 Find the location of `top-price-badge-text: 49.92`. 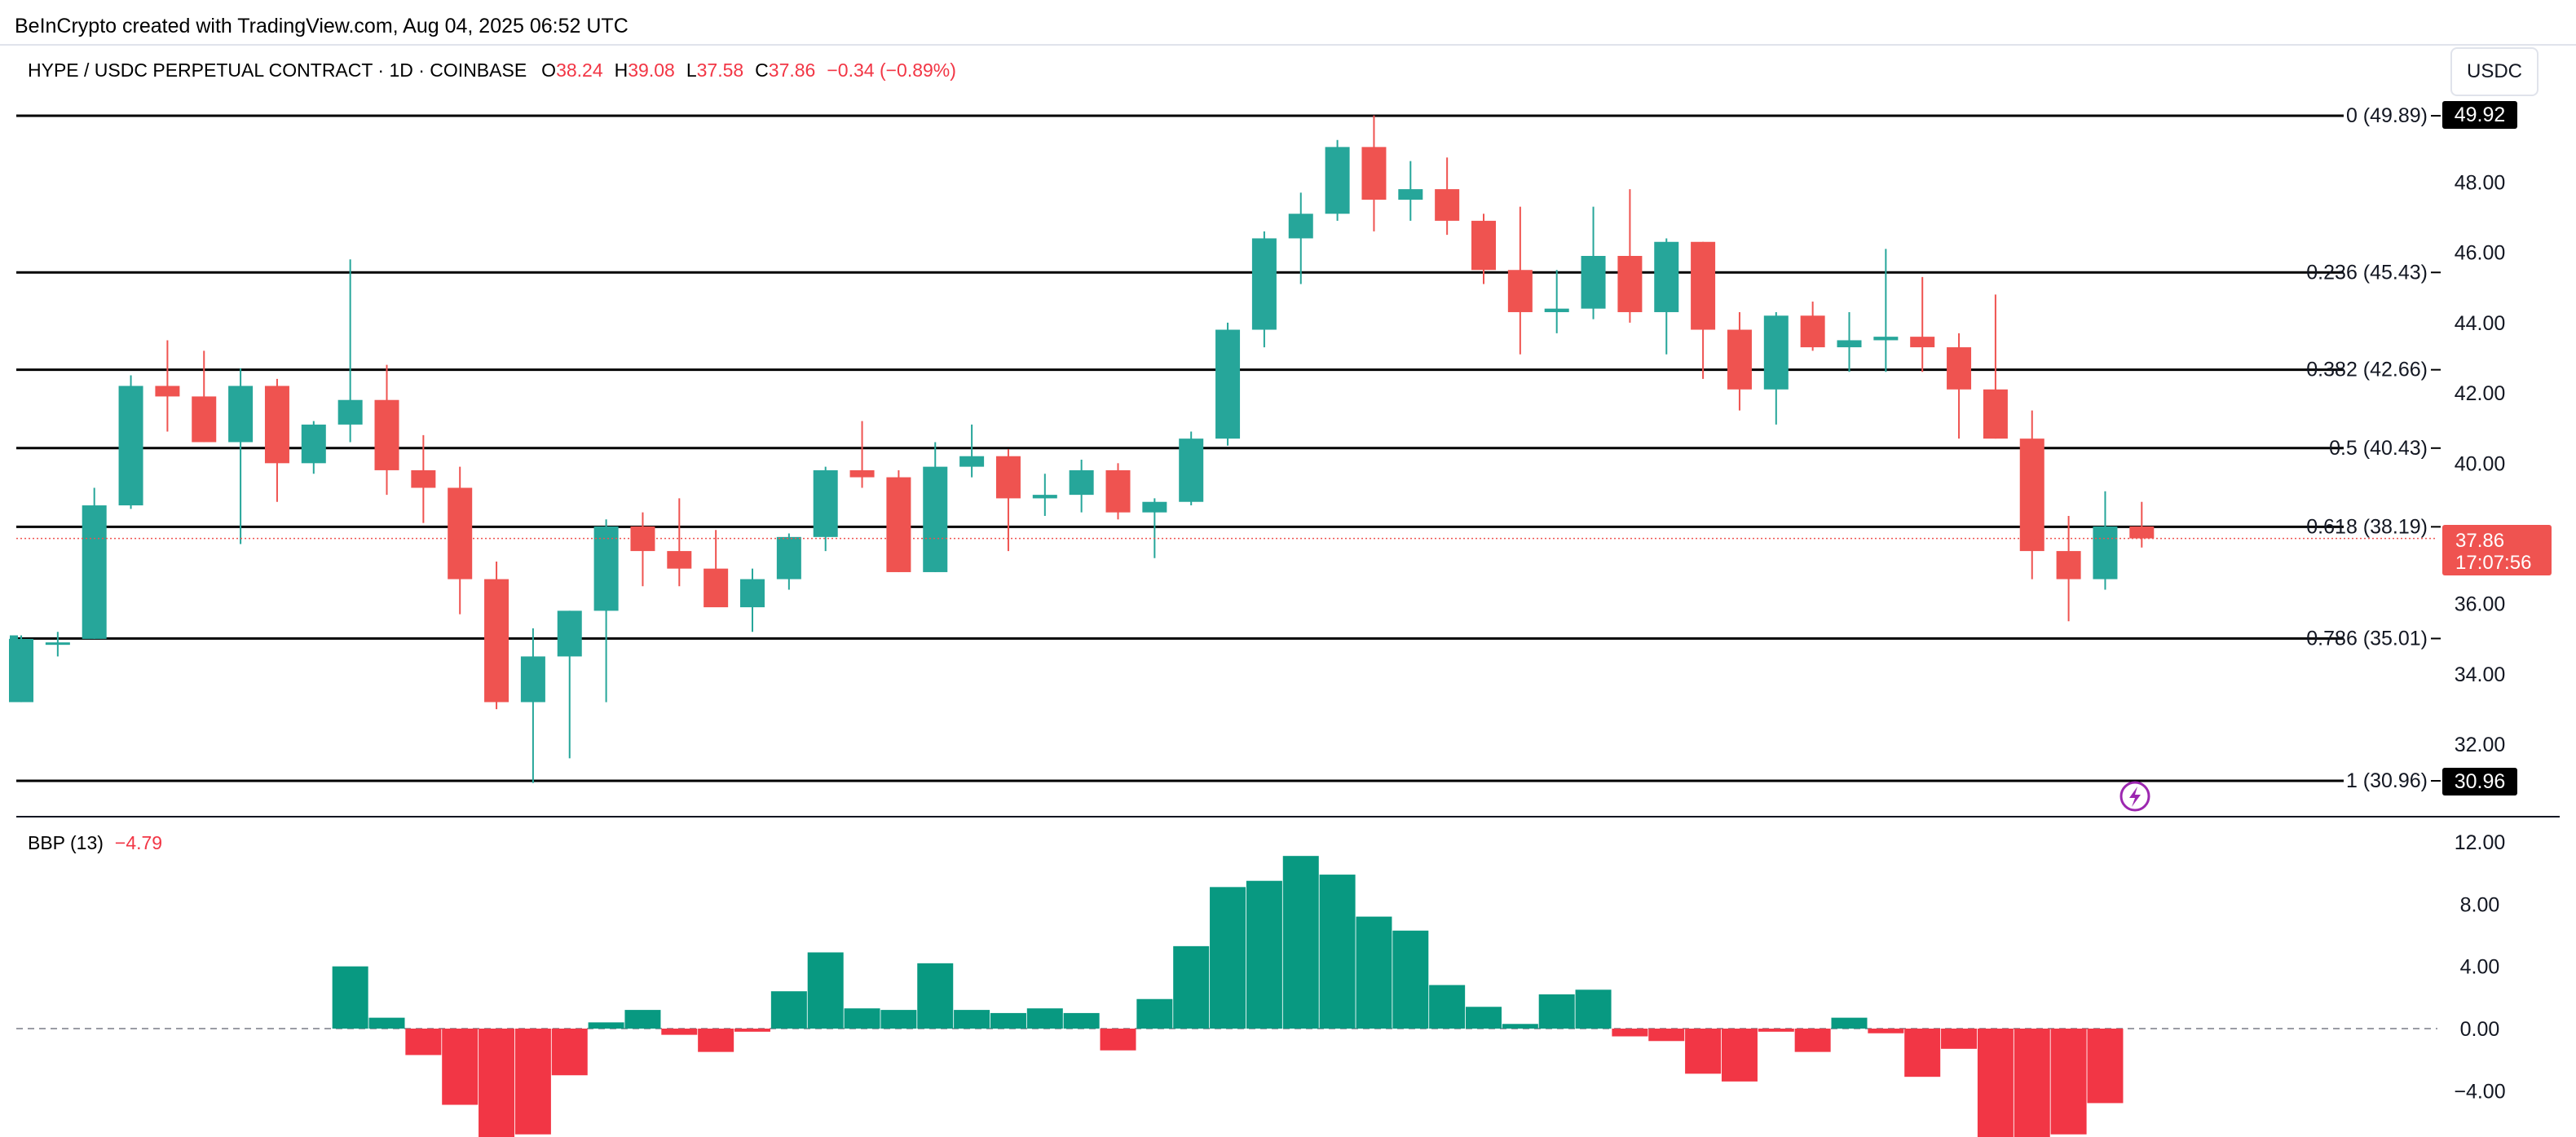

top-price-badge-text: 49.92 is located at coordinates (2480, 115).